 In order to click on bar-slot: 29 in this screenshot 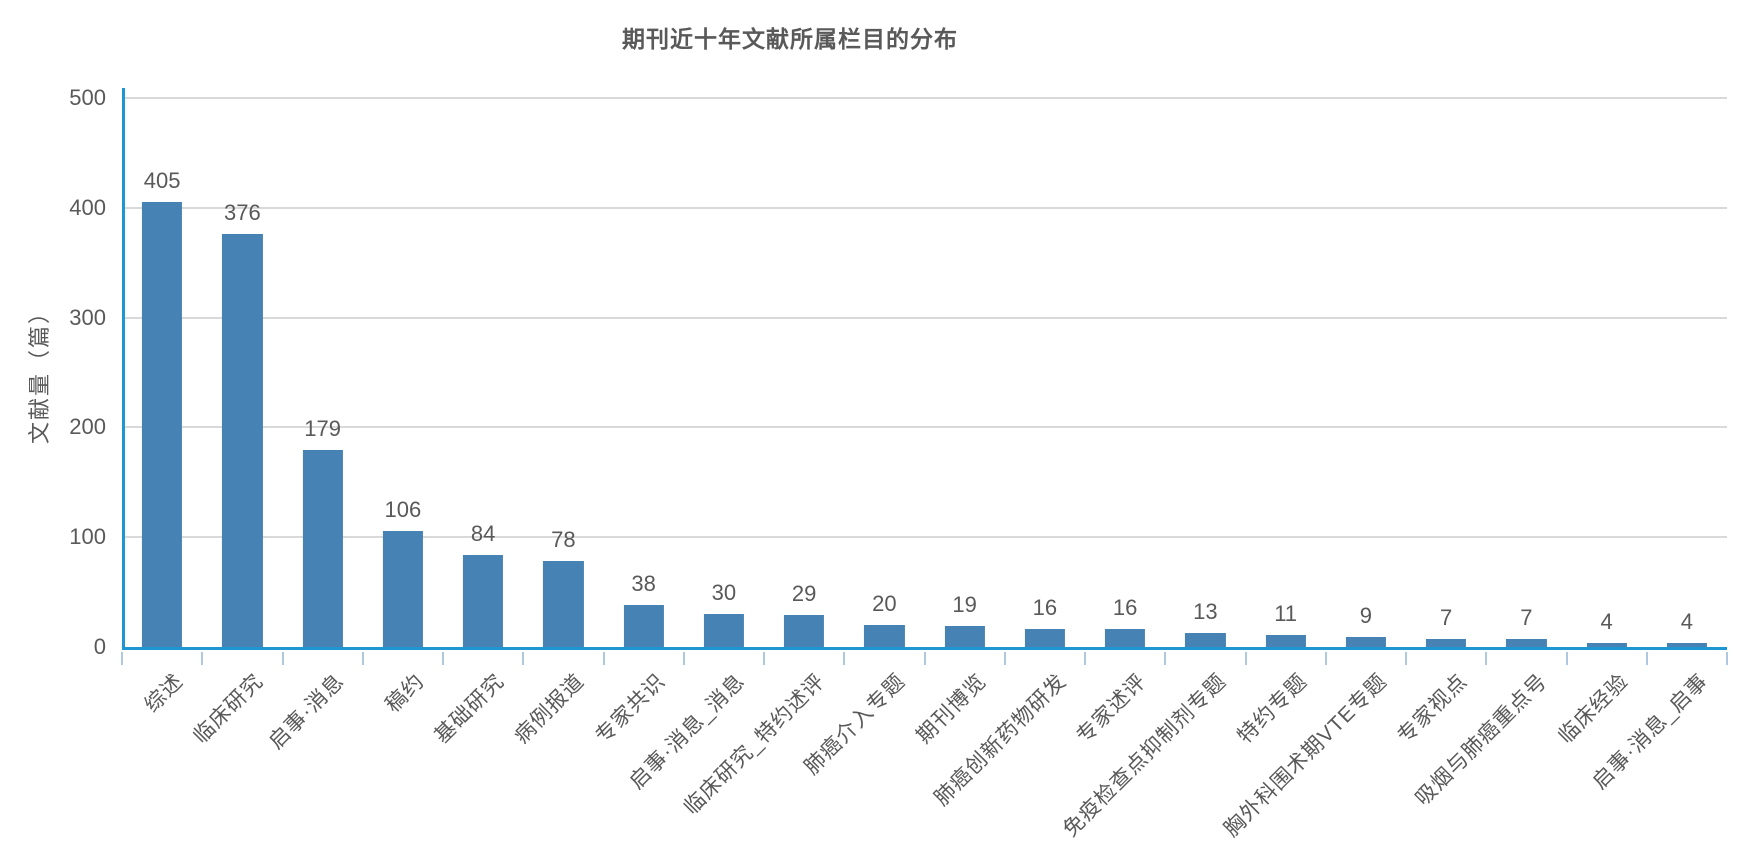, I will do `click(804, 372)`.